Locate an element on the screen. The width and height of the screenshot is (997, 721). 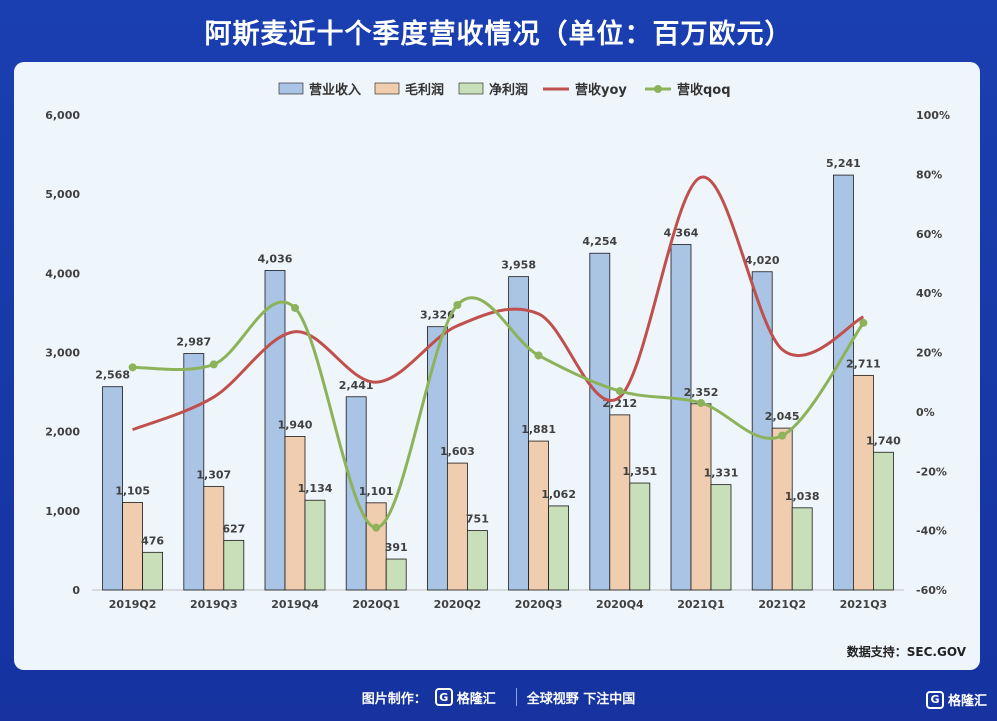
y-right-tick-label: 100% is located at coordinates (933, 115).